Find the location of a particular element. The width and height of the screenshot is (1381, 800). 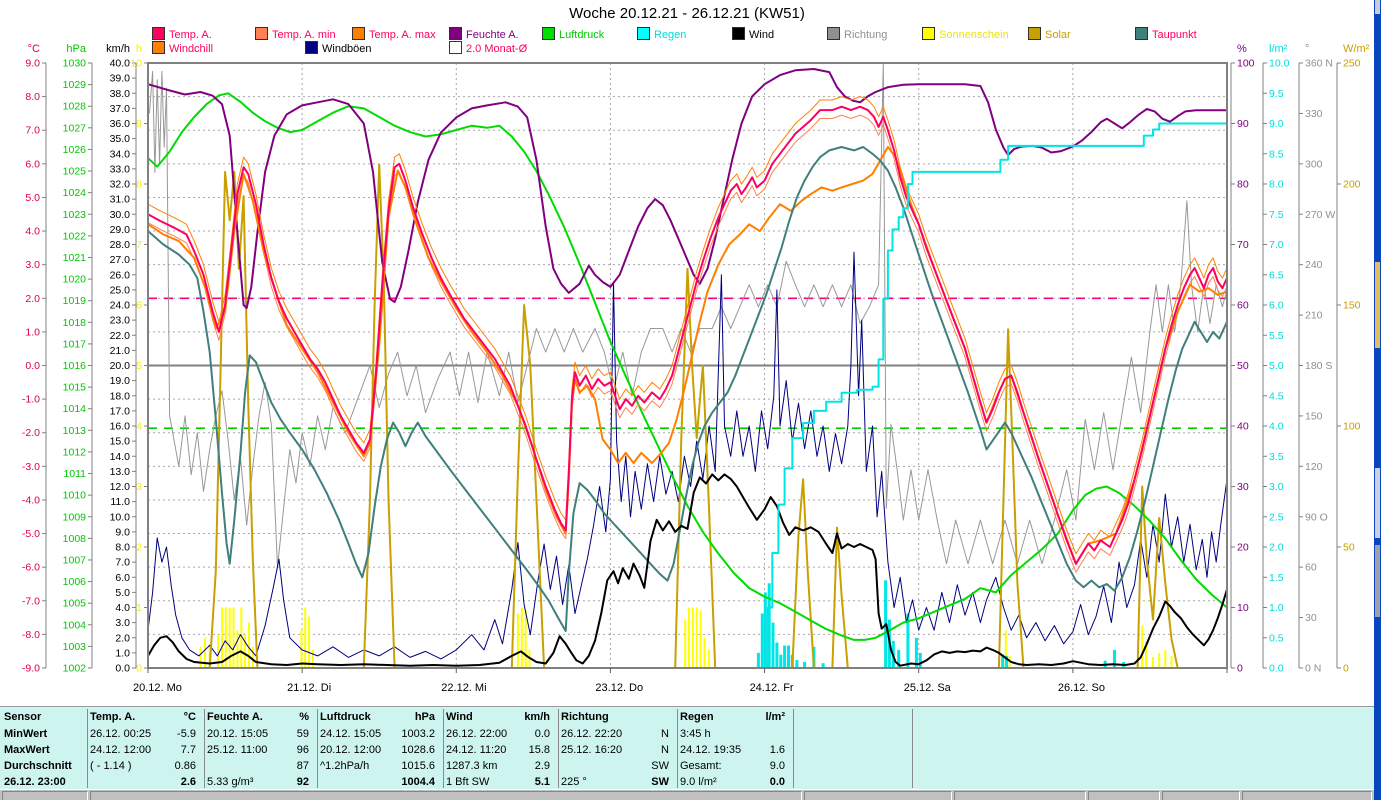

axis-unit-temp: °C is located at coordinates (34, 49).